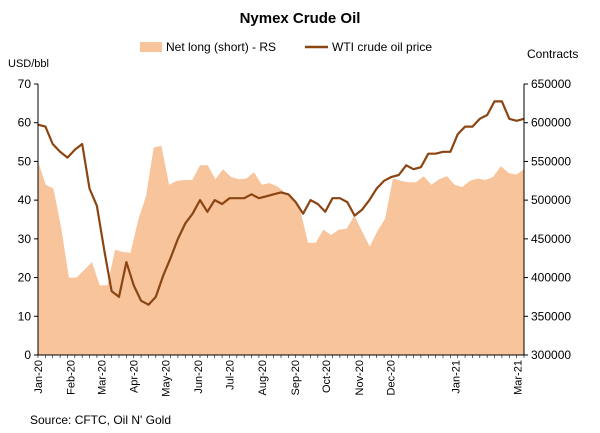 The image size is (600, 433). What do you see at coordinates (230, 375) in the screenshot?
I see `x-tick-label: Jul-20` at bounding box center [230, 375].